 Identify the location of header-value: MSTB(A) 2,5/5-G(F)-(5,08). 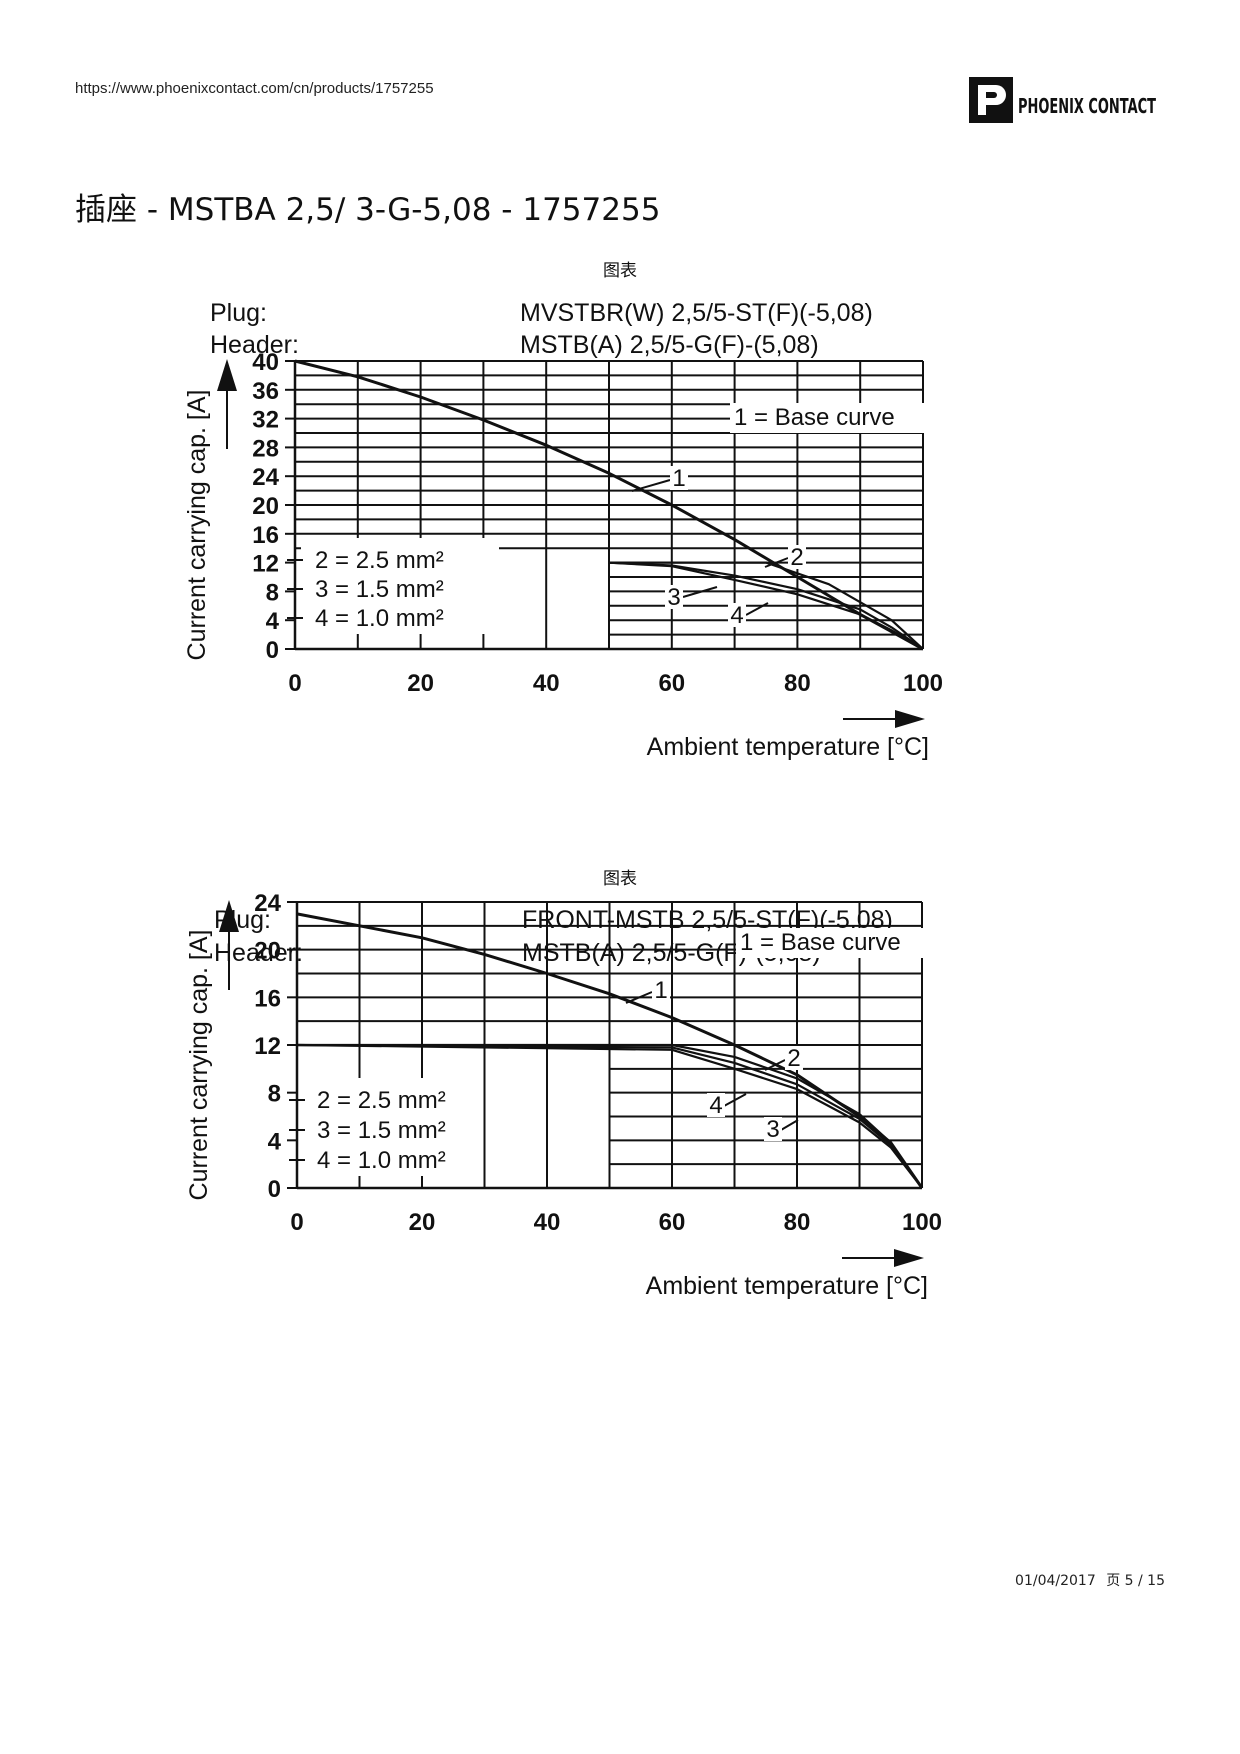
(669, 345).